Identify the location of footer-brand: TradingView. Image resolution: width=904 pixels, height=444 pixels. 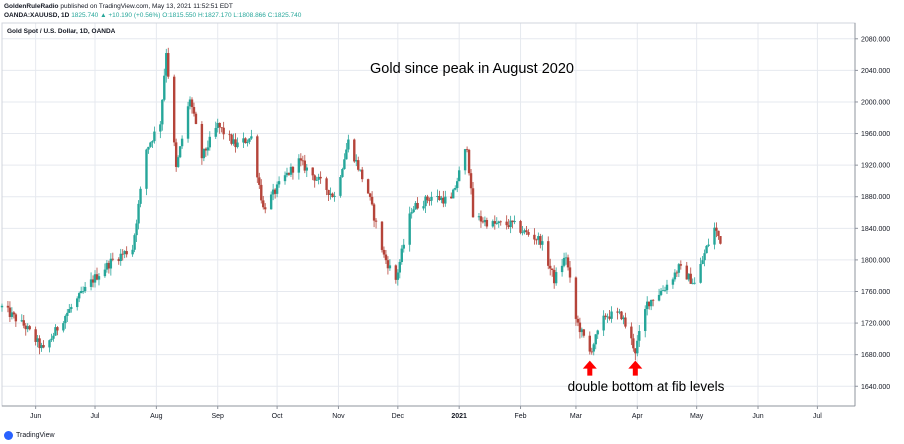
(35, 435).